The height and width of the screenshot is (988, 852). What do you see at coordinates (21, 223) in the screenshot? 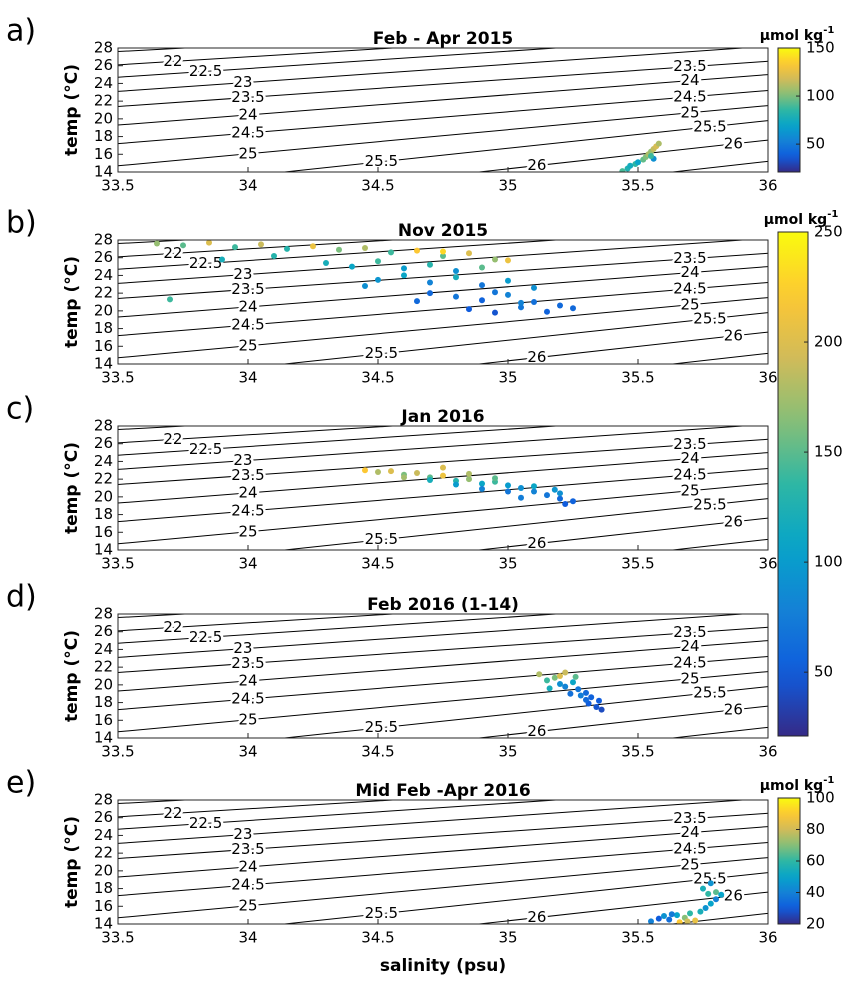
I see `panel-label: b)` at bounding box center [21, 223].